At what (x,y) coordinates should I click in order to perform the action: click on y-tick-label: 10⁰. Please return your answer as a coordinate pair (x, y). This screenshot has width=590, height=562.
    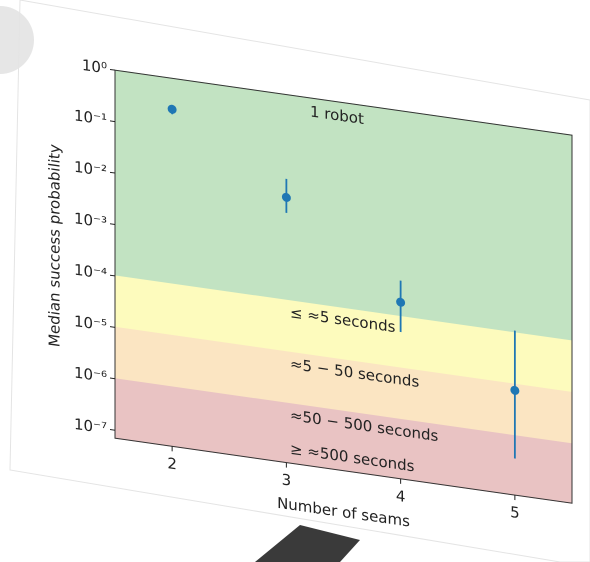
    Looking at the image, I should click on (94, 66).